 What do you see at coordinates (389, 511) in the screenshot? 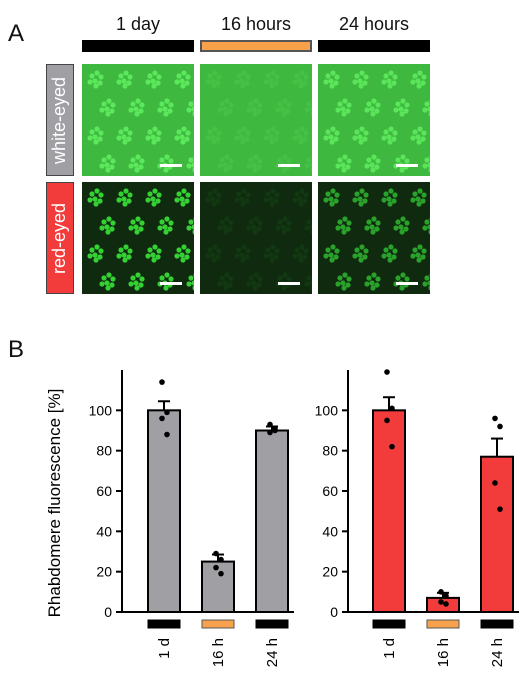
I see `bar-1d` at bounding box center [389, 511].